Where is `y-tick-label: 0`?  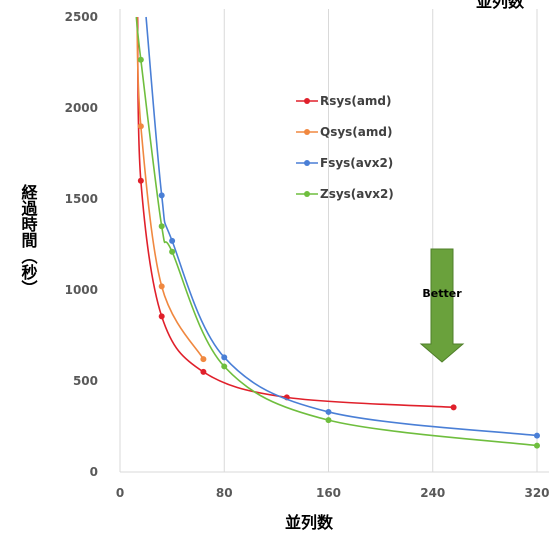
y-tick-label: 0 is located at coordinates (94, 472).